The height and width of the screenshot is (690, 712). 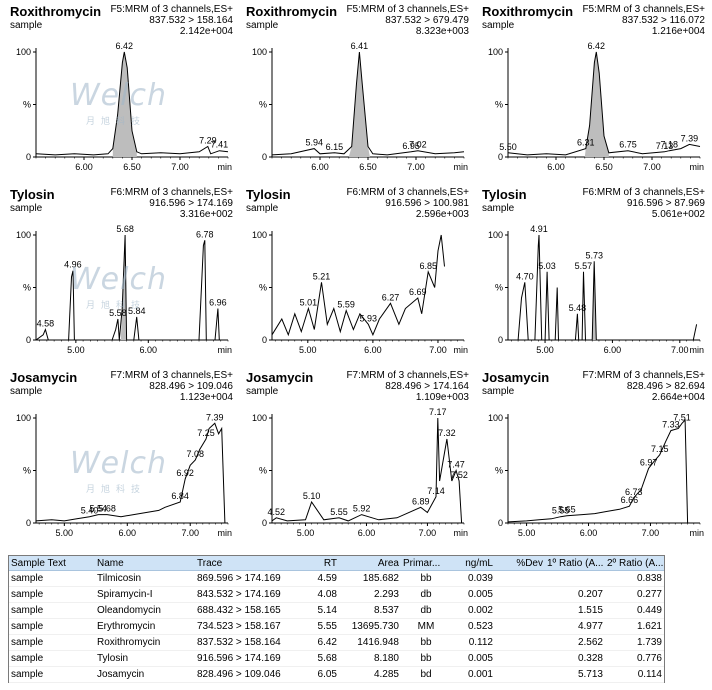 What do you see at coordinates (630, 500) in the screenshot?
I see `peak-label: 6.66` at bounding box center [630, 500].